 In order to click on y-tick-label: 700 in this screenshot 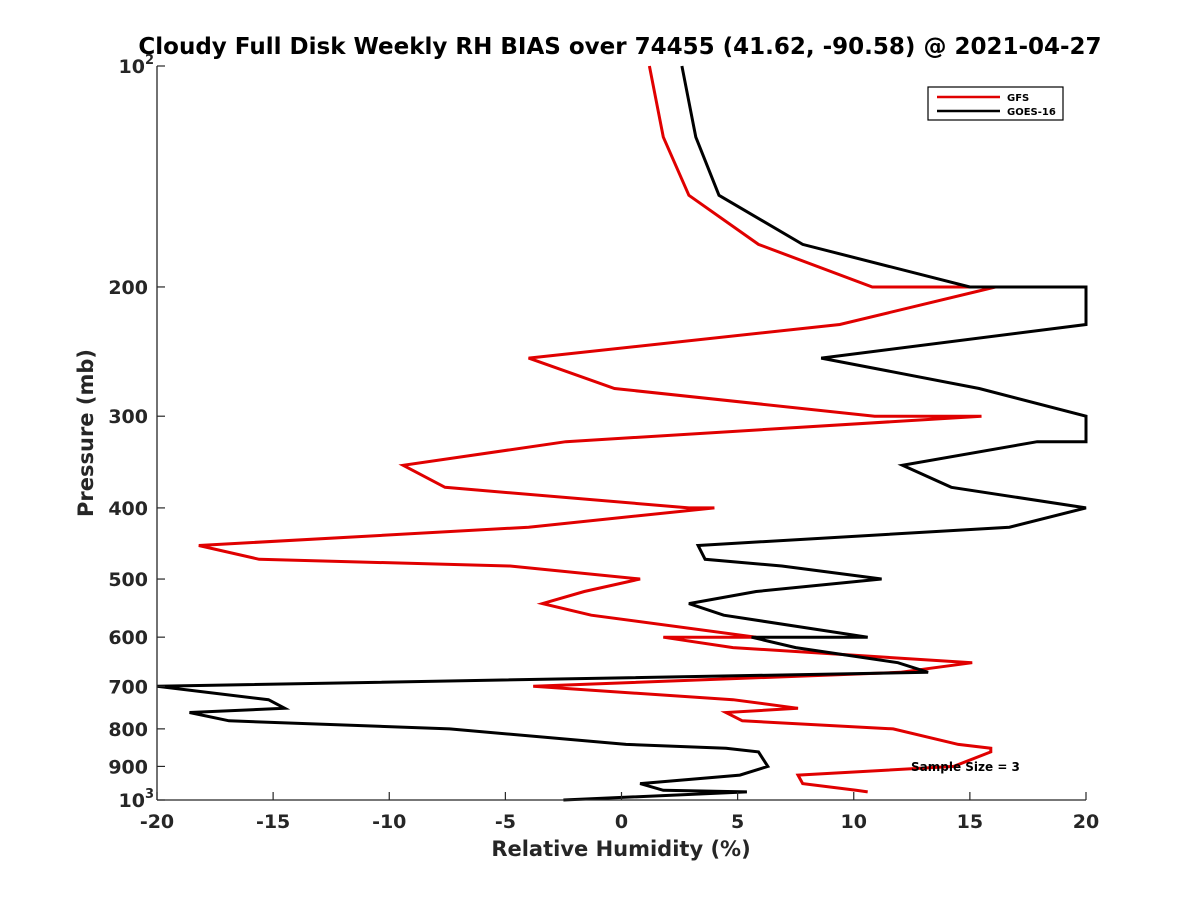, I will do `click(128, 687)`.